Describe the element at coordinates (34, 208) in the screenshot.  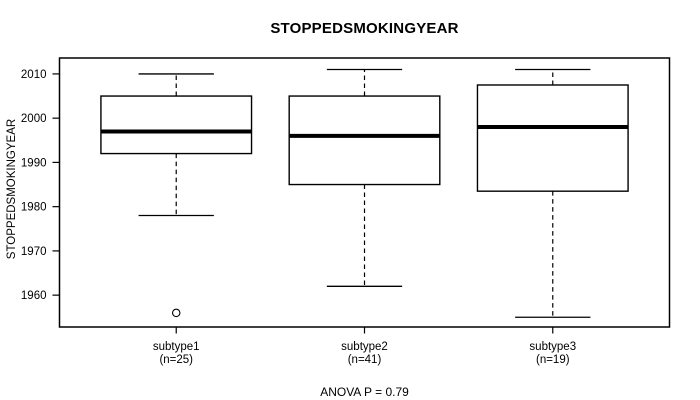
I see `y-tick-label: 1980` at that location.